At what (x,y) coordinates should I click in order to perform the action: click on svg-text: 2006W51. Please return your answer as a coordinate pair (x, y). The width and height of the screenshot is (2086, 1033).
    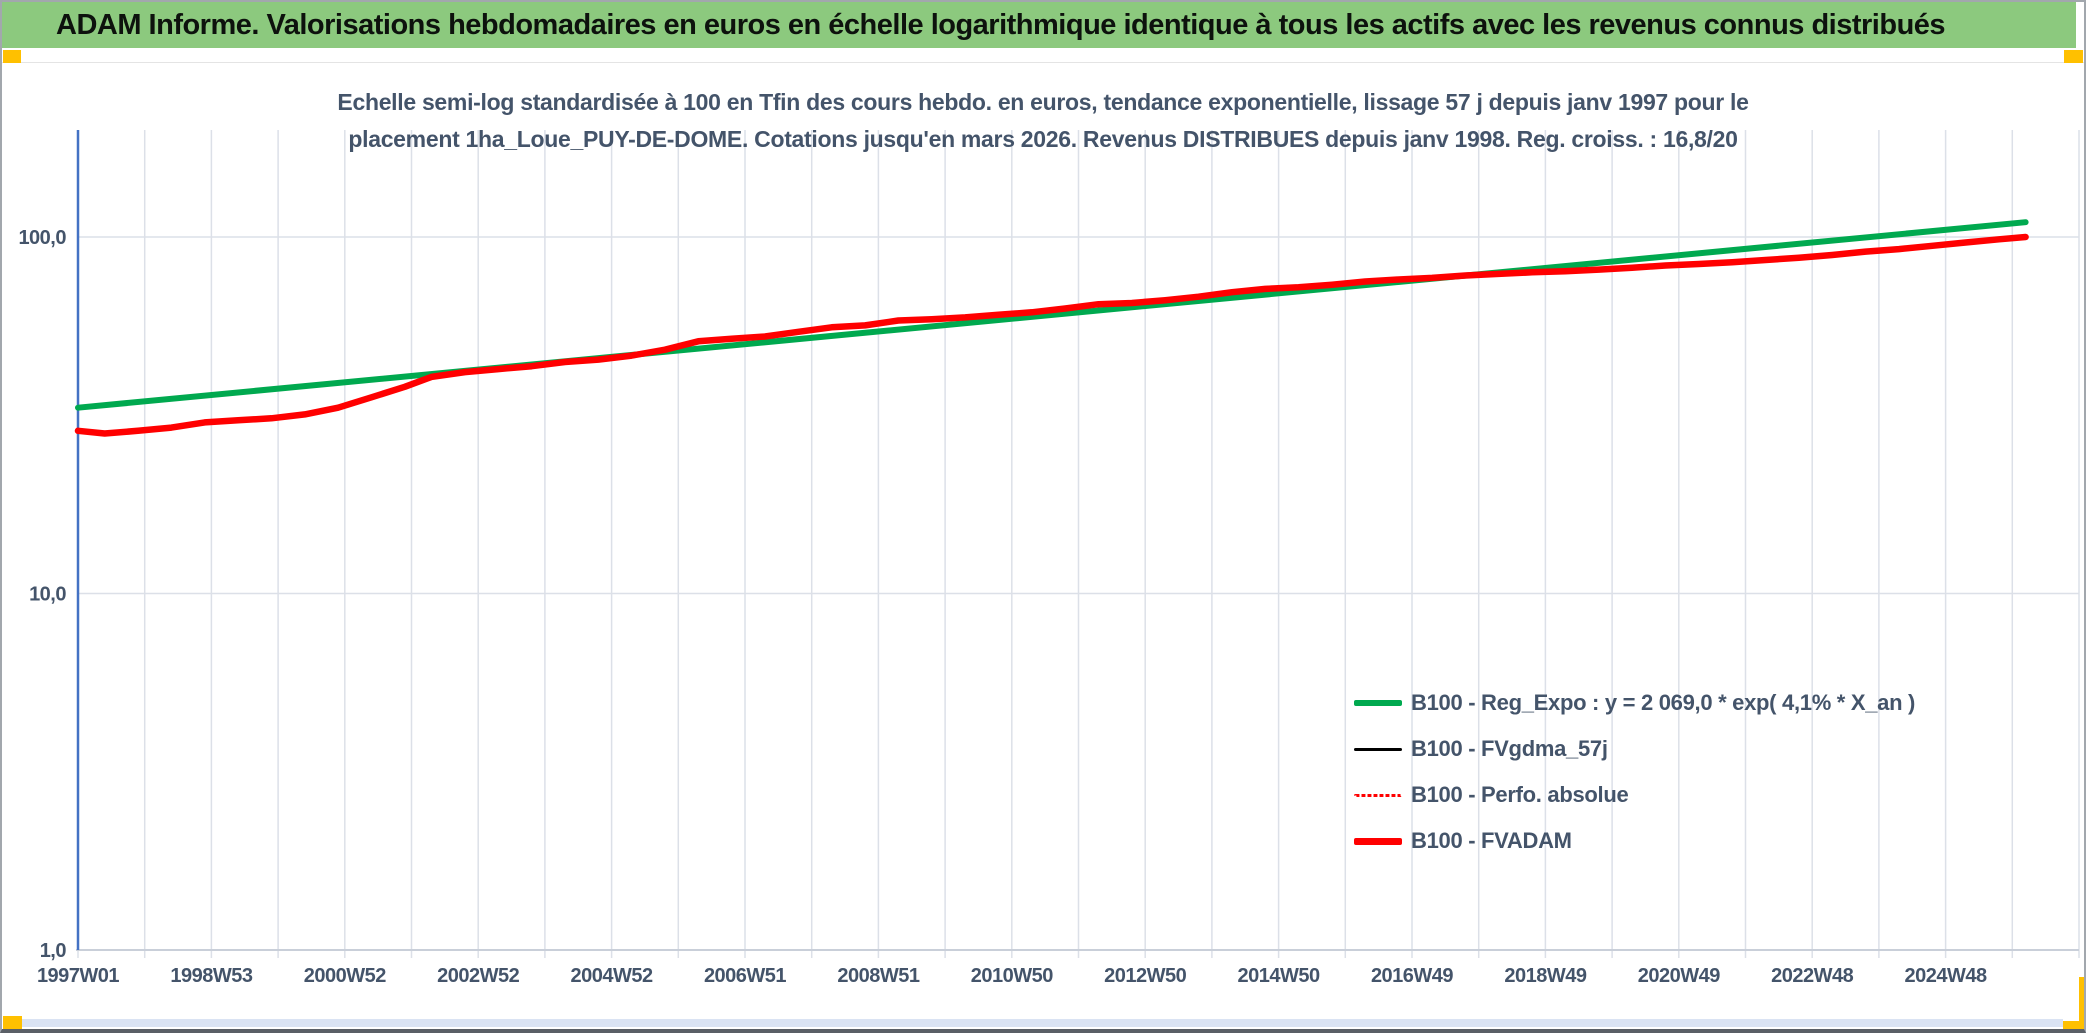
    Looking at the image, I should click on (745, 976).